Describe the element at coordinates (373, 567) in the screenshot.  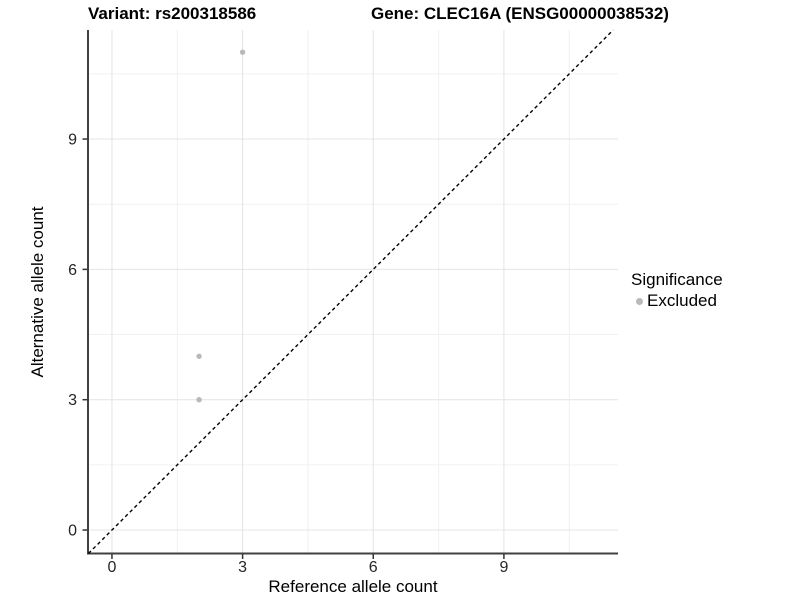
I see `x-tick-label: 6` at that location.